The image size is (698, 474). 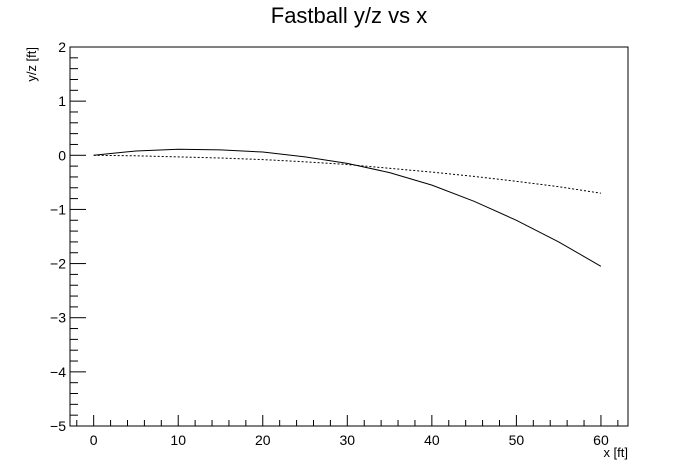 I want to click on y-tick-label: −1, so click(x=58, y=209).